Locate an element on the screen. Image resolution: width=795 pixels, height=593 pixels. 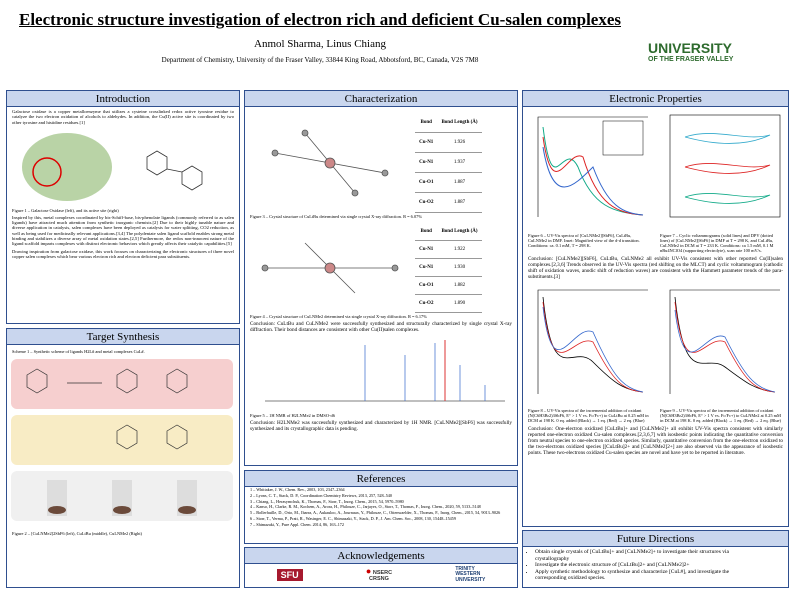
logo: ● NSERC CRSNG is located at coordinates (379, 574).